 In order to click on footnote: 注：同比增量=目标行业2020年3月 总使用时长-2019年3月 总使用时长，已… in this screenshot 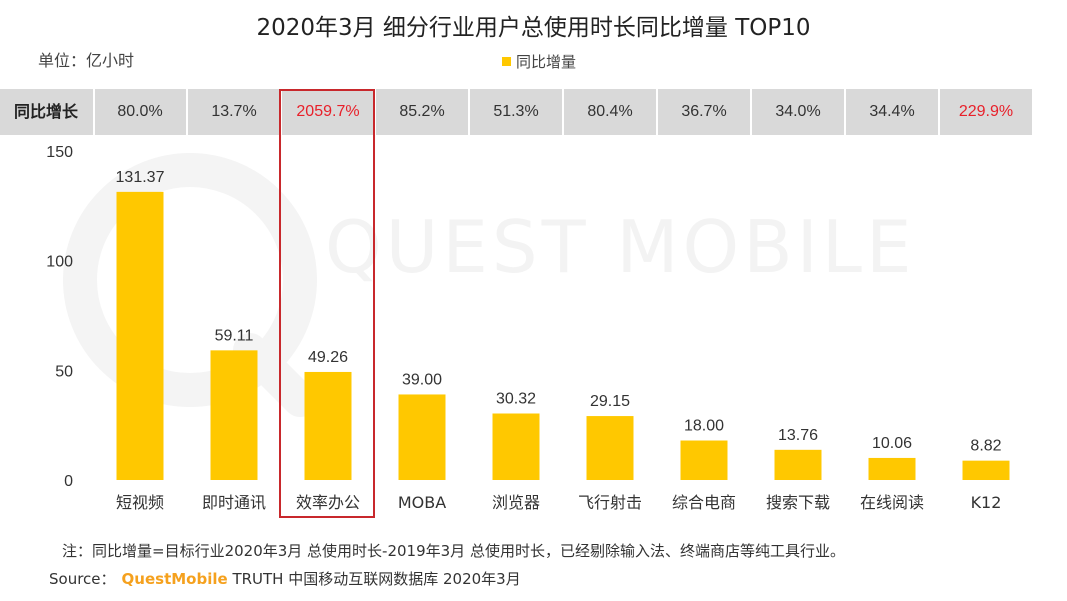, I will do `click(453, 551)`.